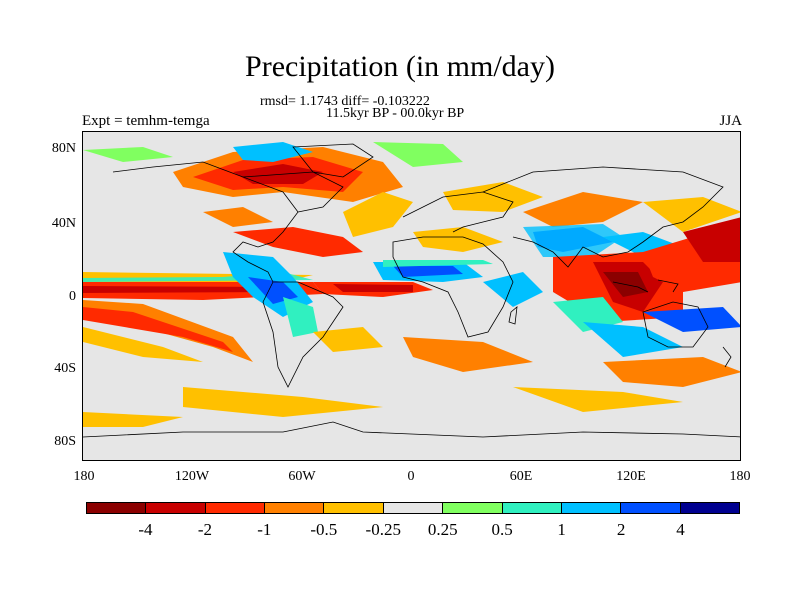 This screenshot has height=600, width=800. I want to click on colorbar-label: -0.25, so click(383, 529).